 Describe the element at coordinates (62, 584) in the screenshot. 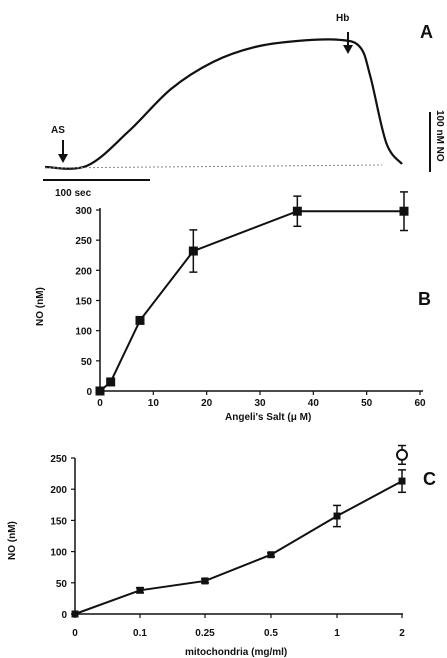

I see `c-y-tick-label: 50` at that location.